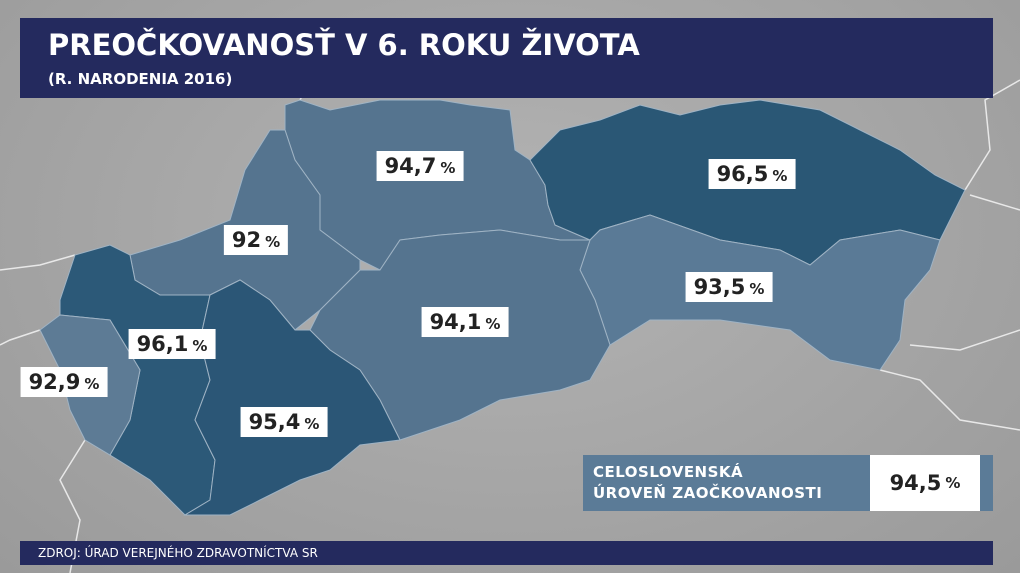 The image size is (1020, 573). What do you see at coordinates (719, 287) in the screenshot?
I see `value: 93,5` at bounding box center [719, 287].